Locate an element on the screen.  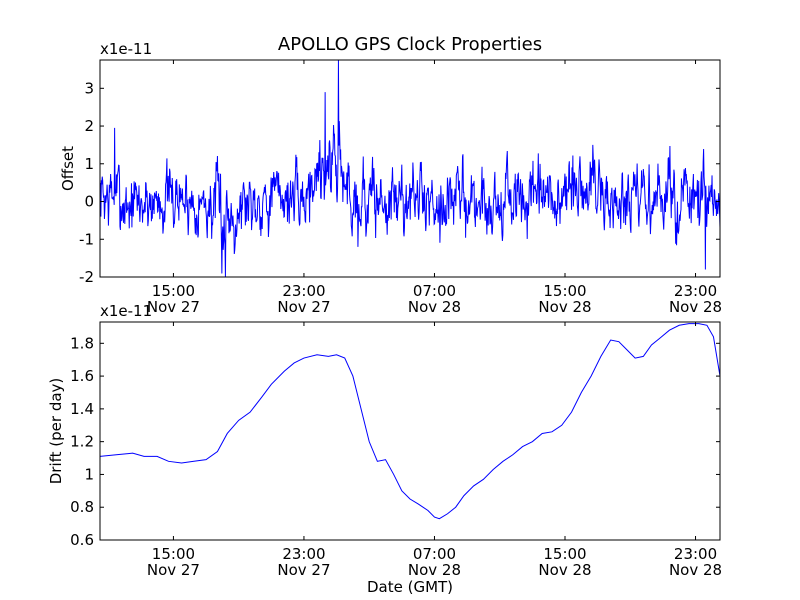
y-tick-label: 1.4 is located at coordinates (82, 409).